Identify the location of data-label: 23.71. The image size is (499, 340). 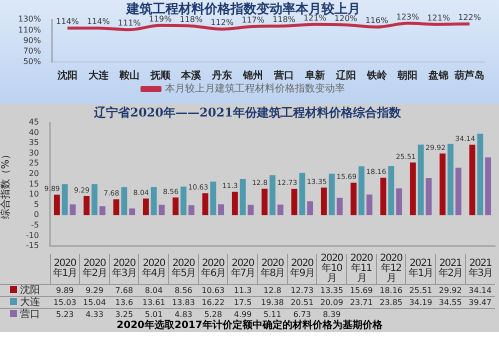
(361, 302).